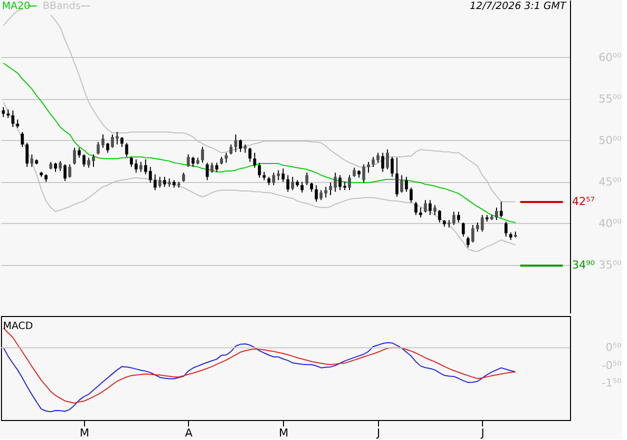 The height and width of the screenshot is (440, 627). Describe the element at coordinates (18, 326) in the screenshot. I see `chart-title: MACD` at that location.